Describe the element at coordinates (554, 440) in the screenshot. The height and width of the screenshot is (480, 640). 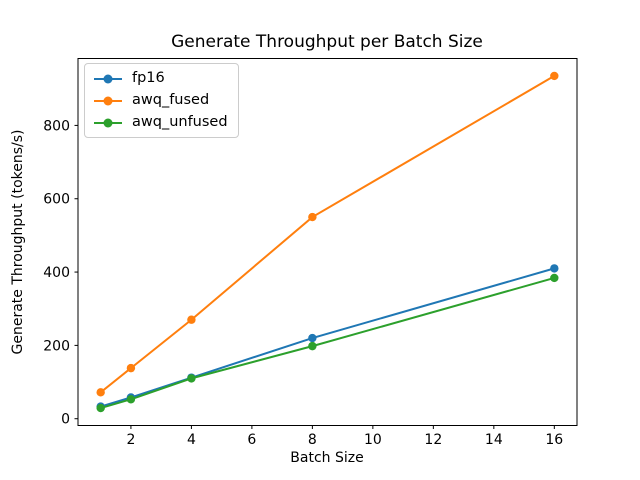
I see `x-tick-label: 16` at that location.